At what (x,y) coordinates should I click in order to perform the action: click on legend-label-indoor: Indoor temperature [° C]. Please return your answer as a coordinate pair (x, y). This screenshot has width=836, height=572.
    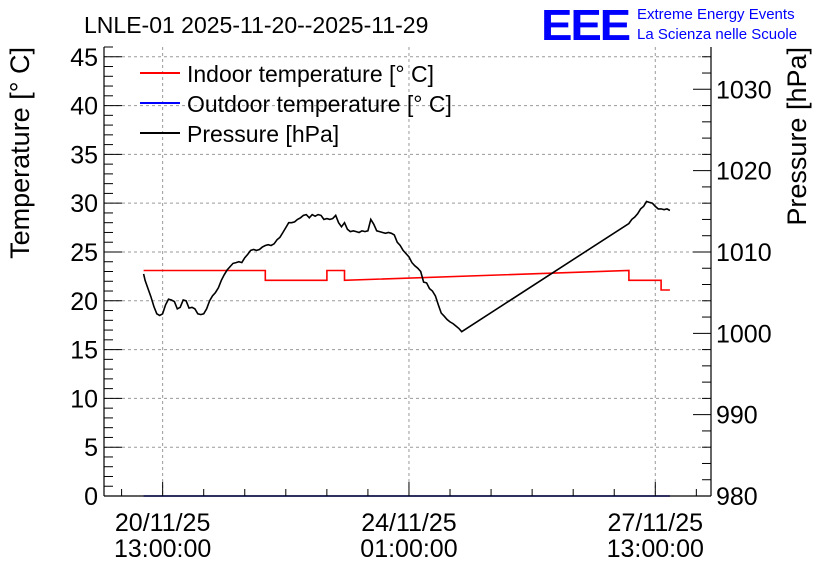
    Looking at the image, I should click on (310, 74).